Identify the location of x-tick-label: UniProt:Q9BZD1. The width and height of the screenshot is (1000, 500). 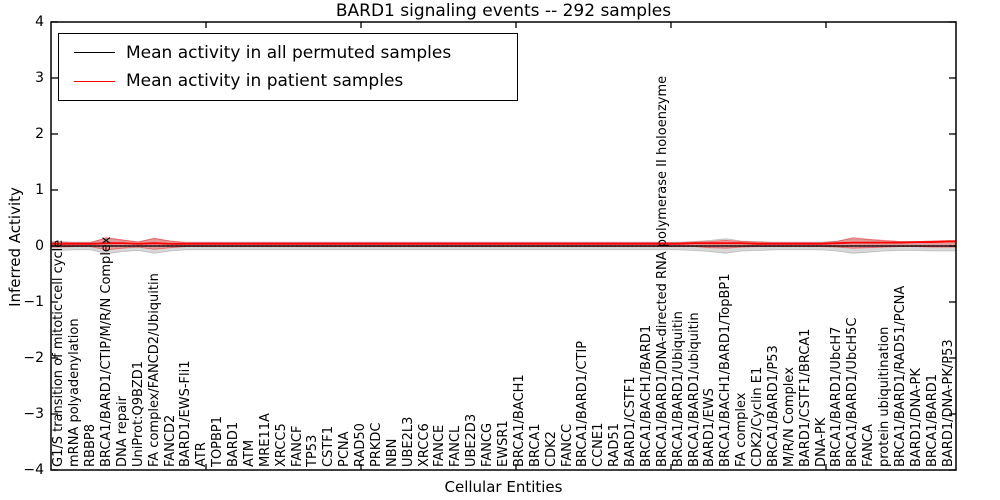
(138, 413).